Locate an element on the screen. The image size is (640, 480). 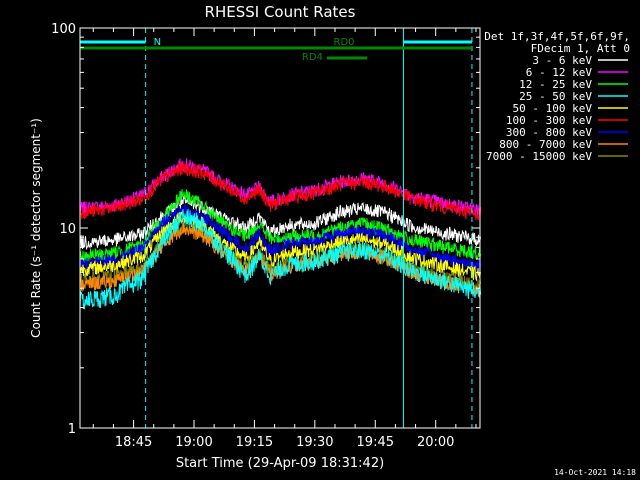
decimation-bar-label-0: RD0 is located at coordinates (344, 42).